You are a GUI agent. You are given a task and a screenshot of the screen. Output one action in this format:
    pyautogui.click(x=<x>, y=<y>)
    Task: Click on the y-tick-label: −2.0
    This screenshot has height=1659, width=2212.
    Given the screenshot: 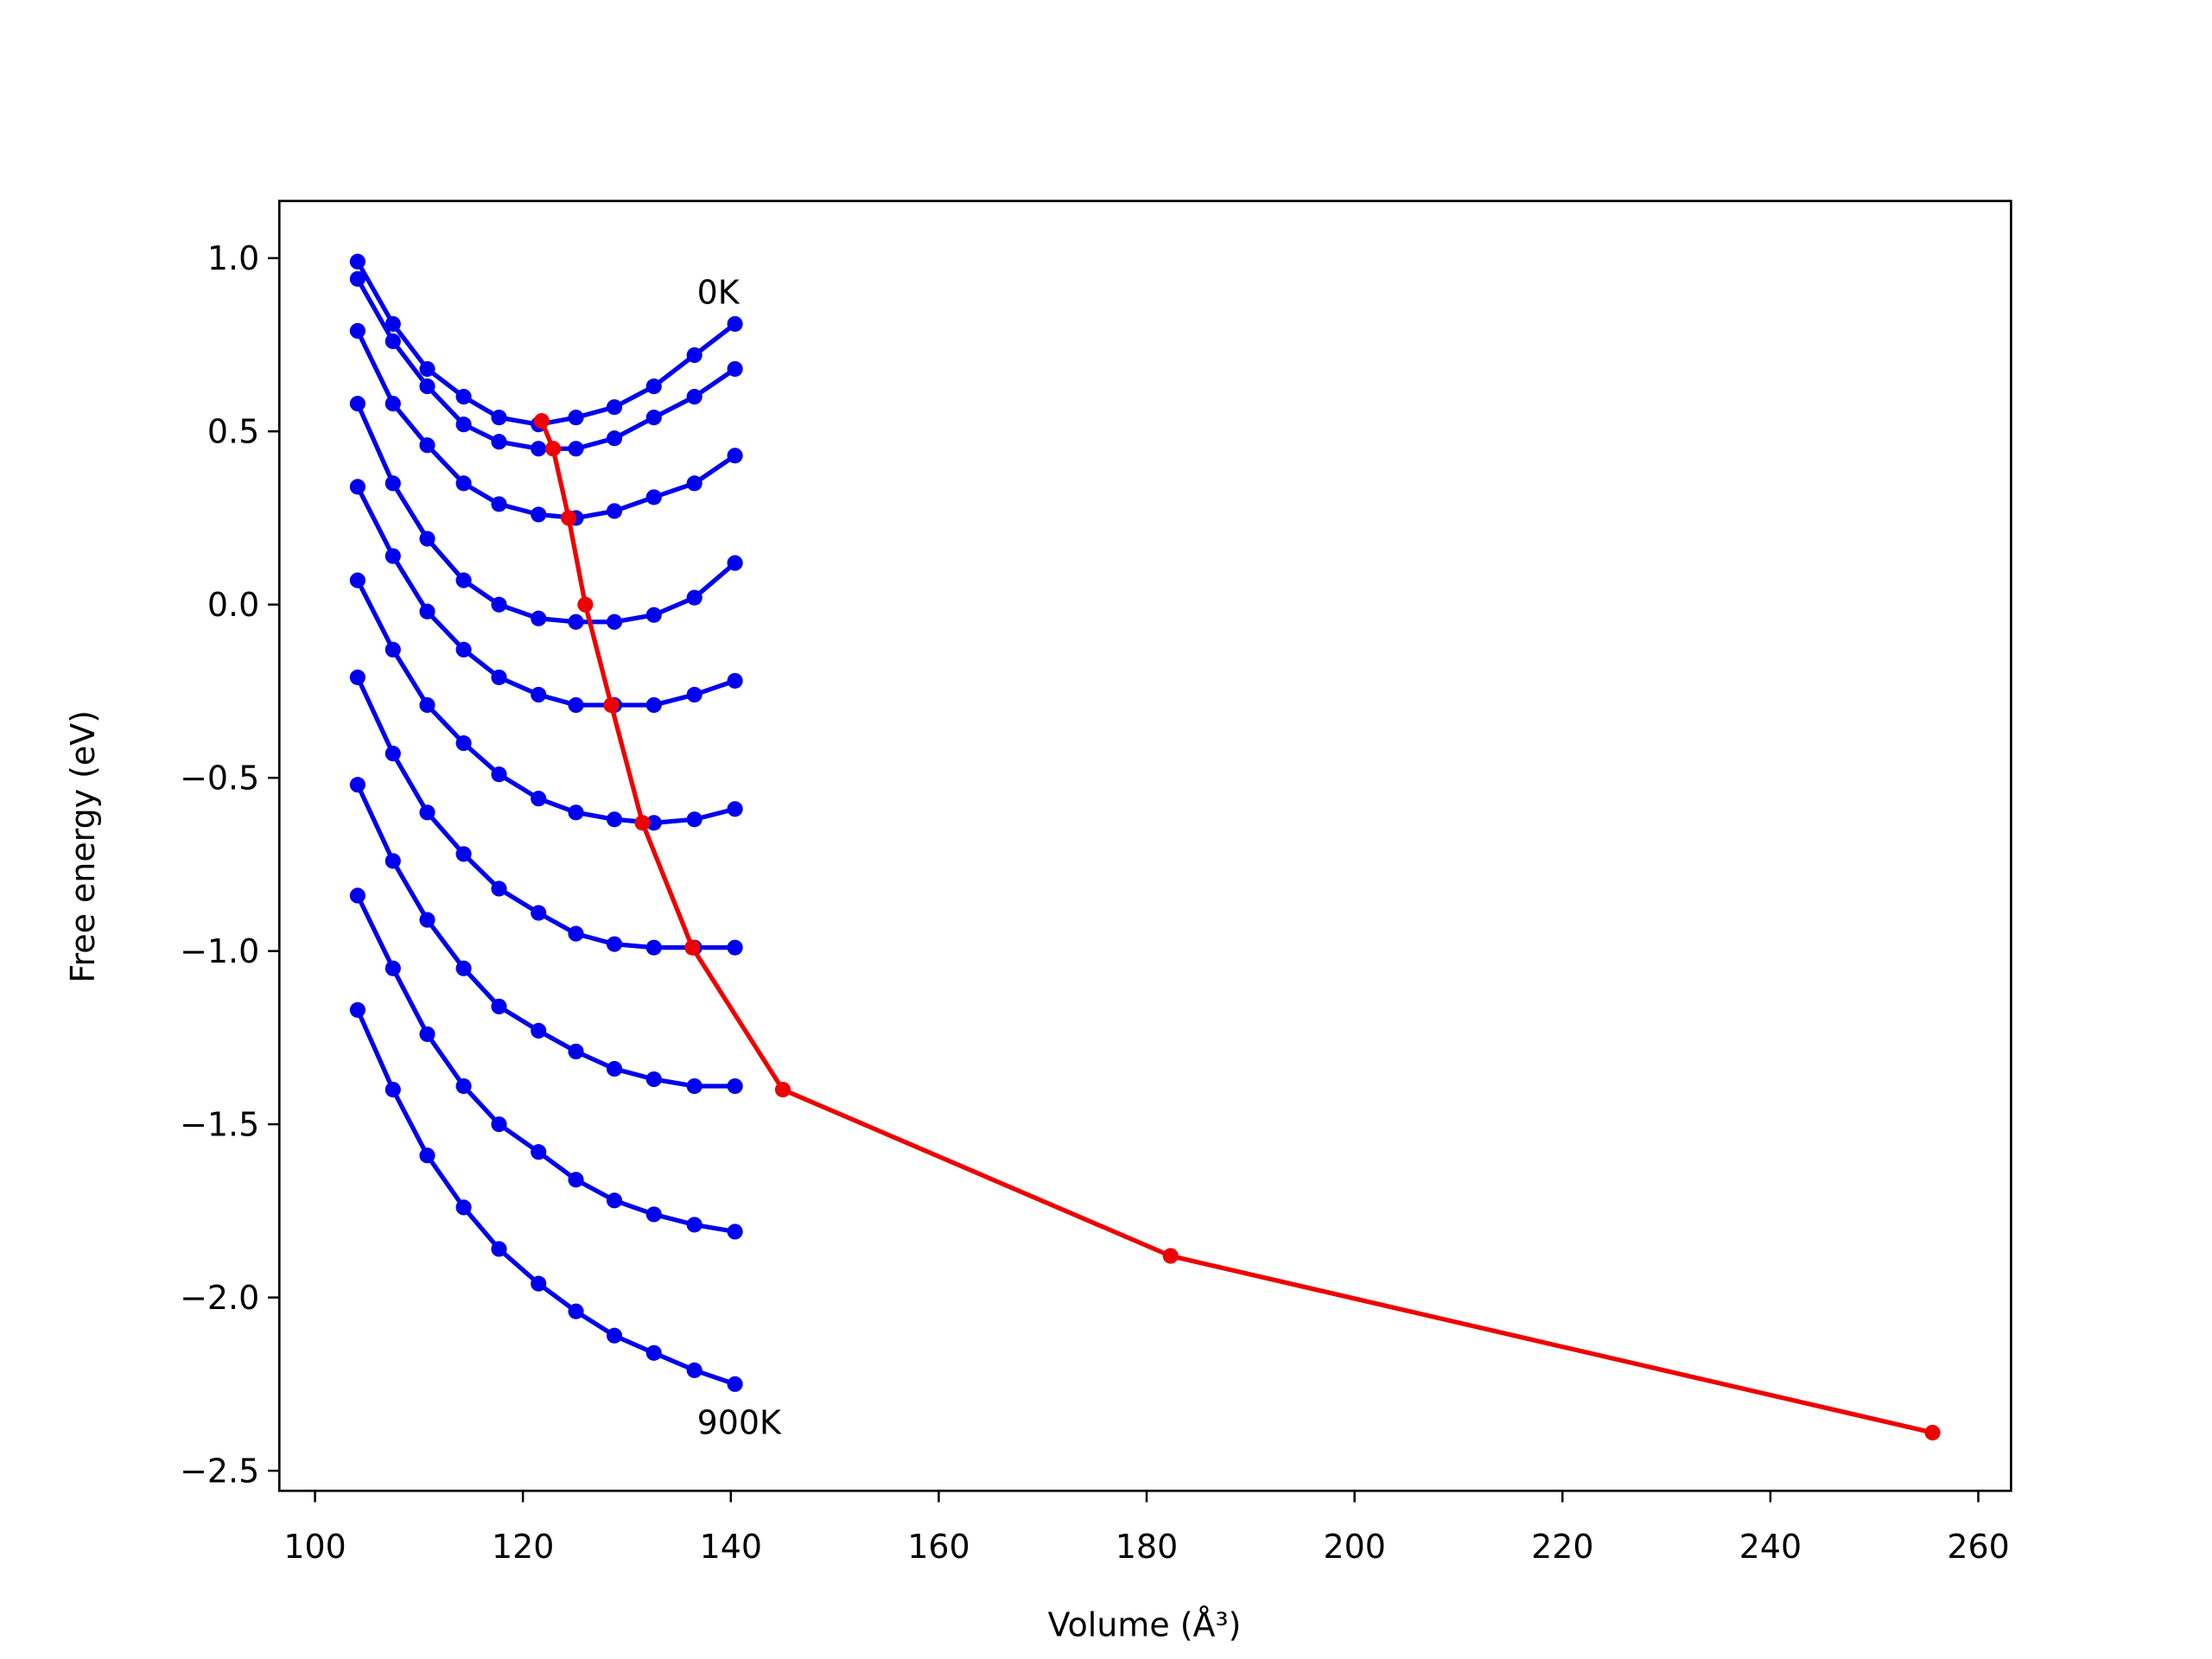 What is the action you would take?
    pyautogui.click(x=219, y=1298)
    